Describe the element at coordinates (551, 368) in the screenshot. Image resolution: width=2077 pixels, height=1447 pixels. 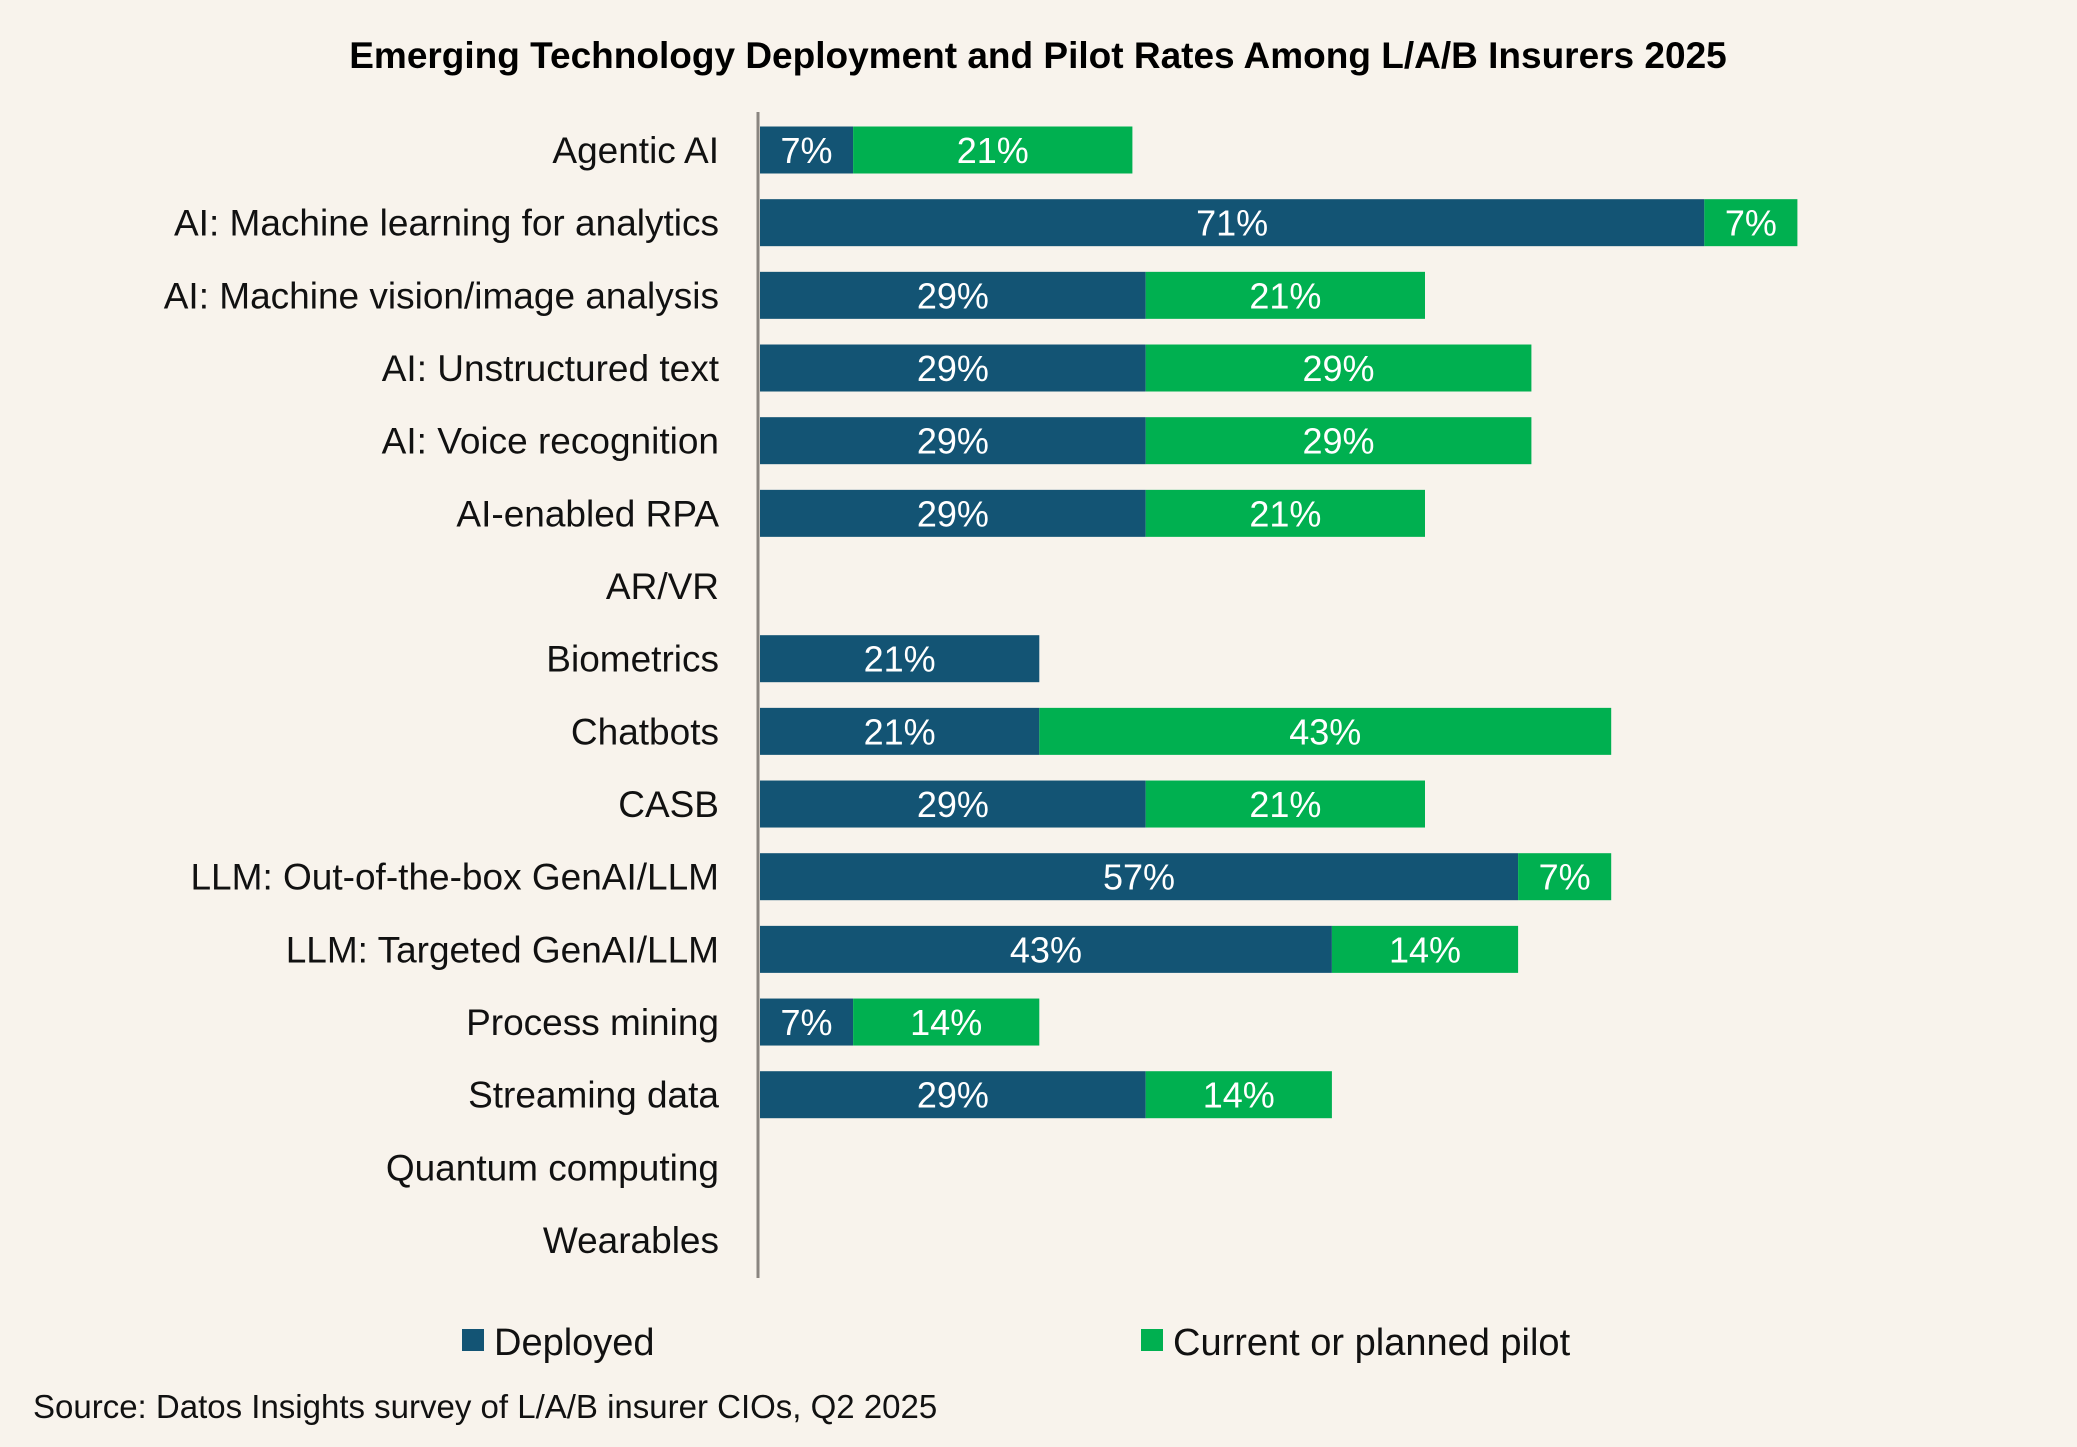
I see `category-label: AI: Unstructured text` at that location.